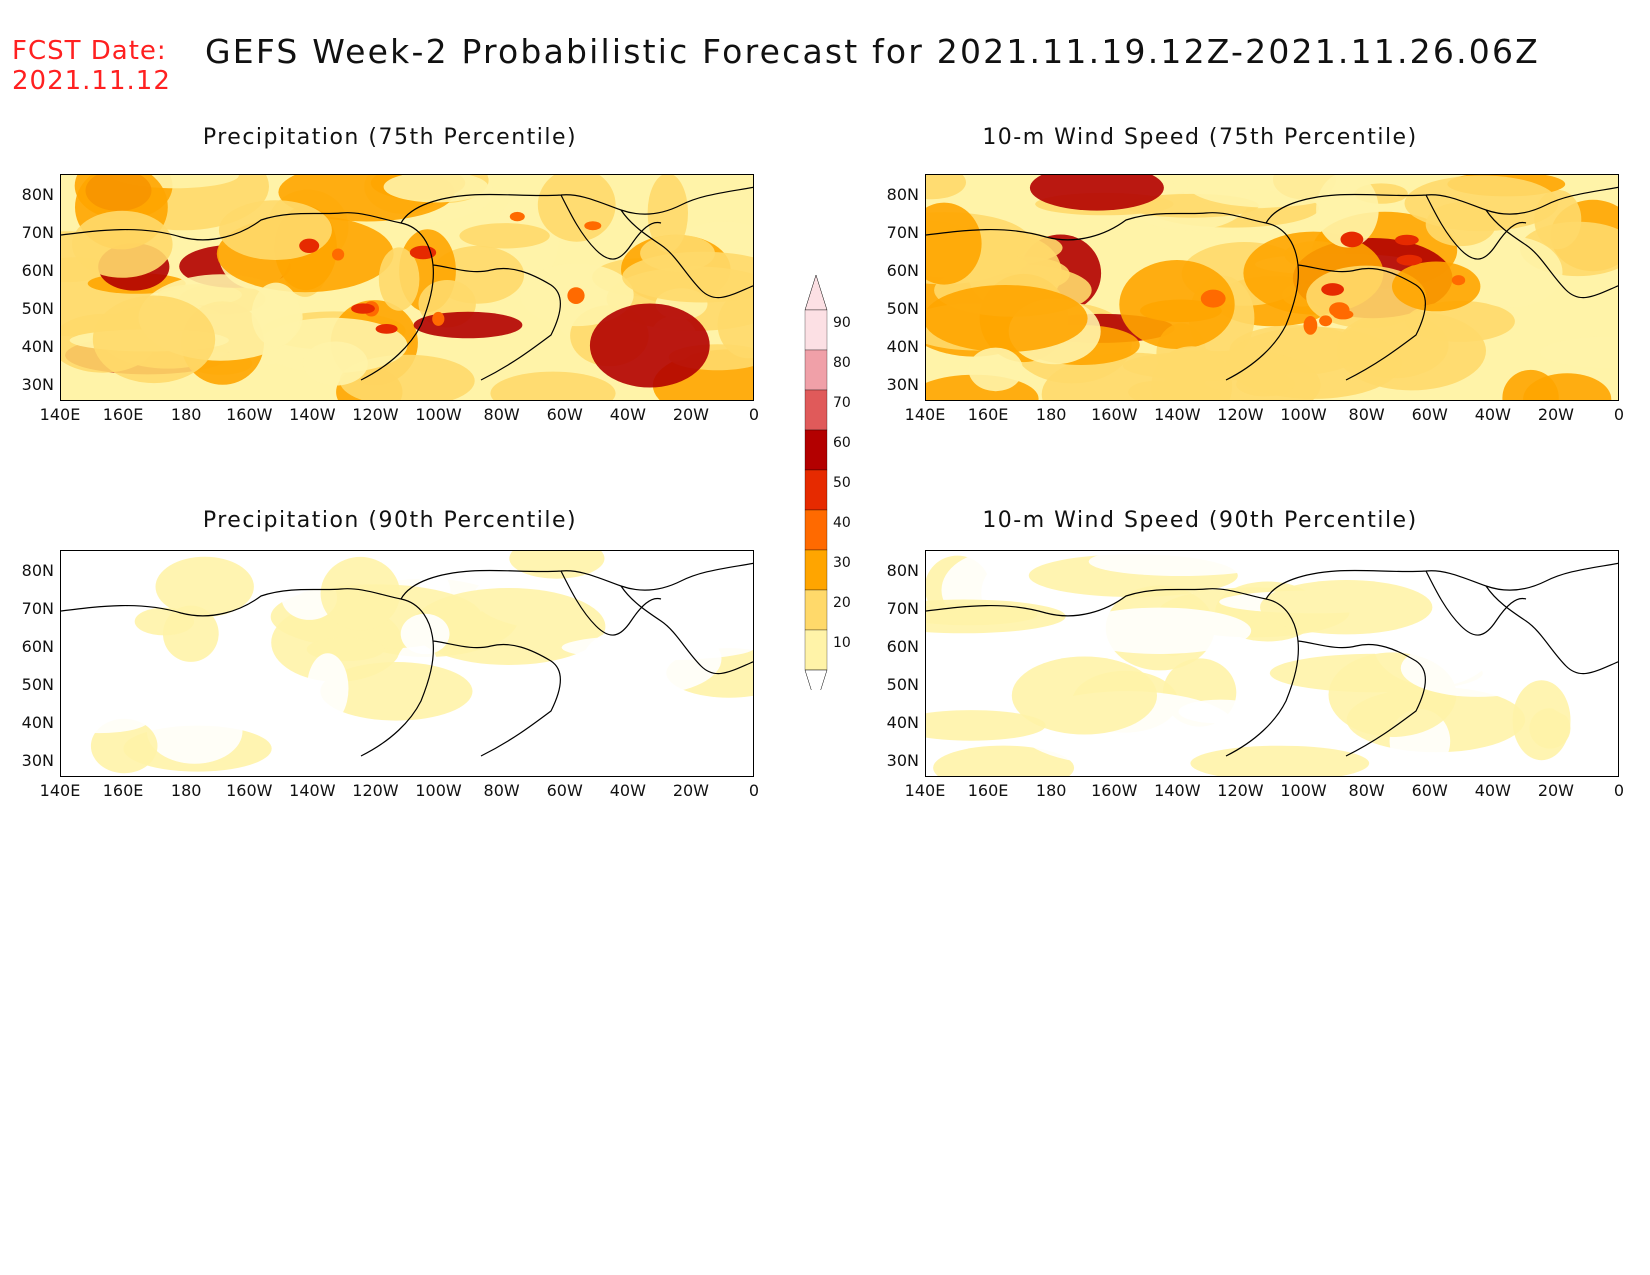 The width and height of the screenshot is (1650, 1275). I want to click on colorbar-tick-label: 50, so click(842, 483).